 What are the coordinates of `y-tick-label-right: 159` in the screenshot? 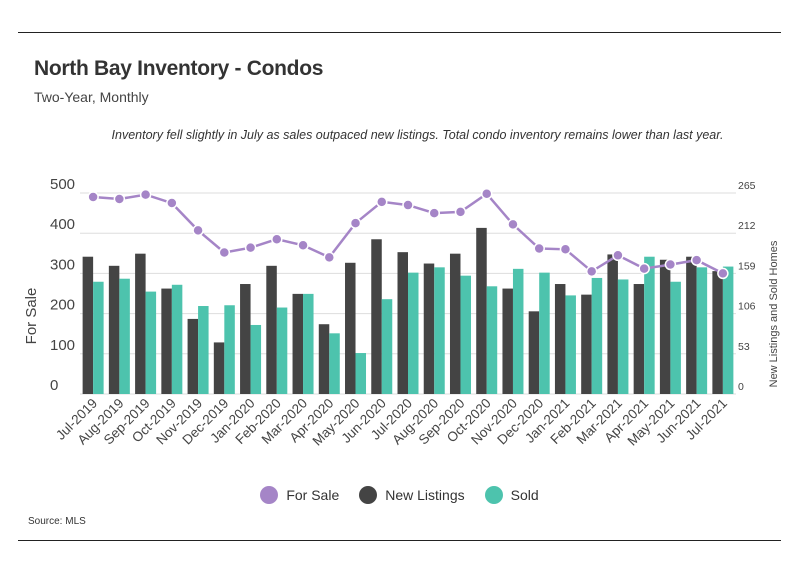 It's located at (747, 266).